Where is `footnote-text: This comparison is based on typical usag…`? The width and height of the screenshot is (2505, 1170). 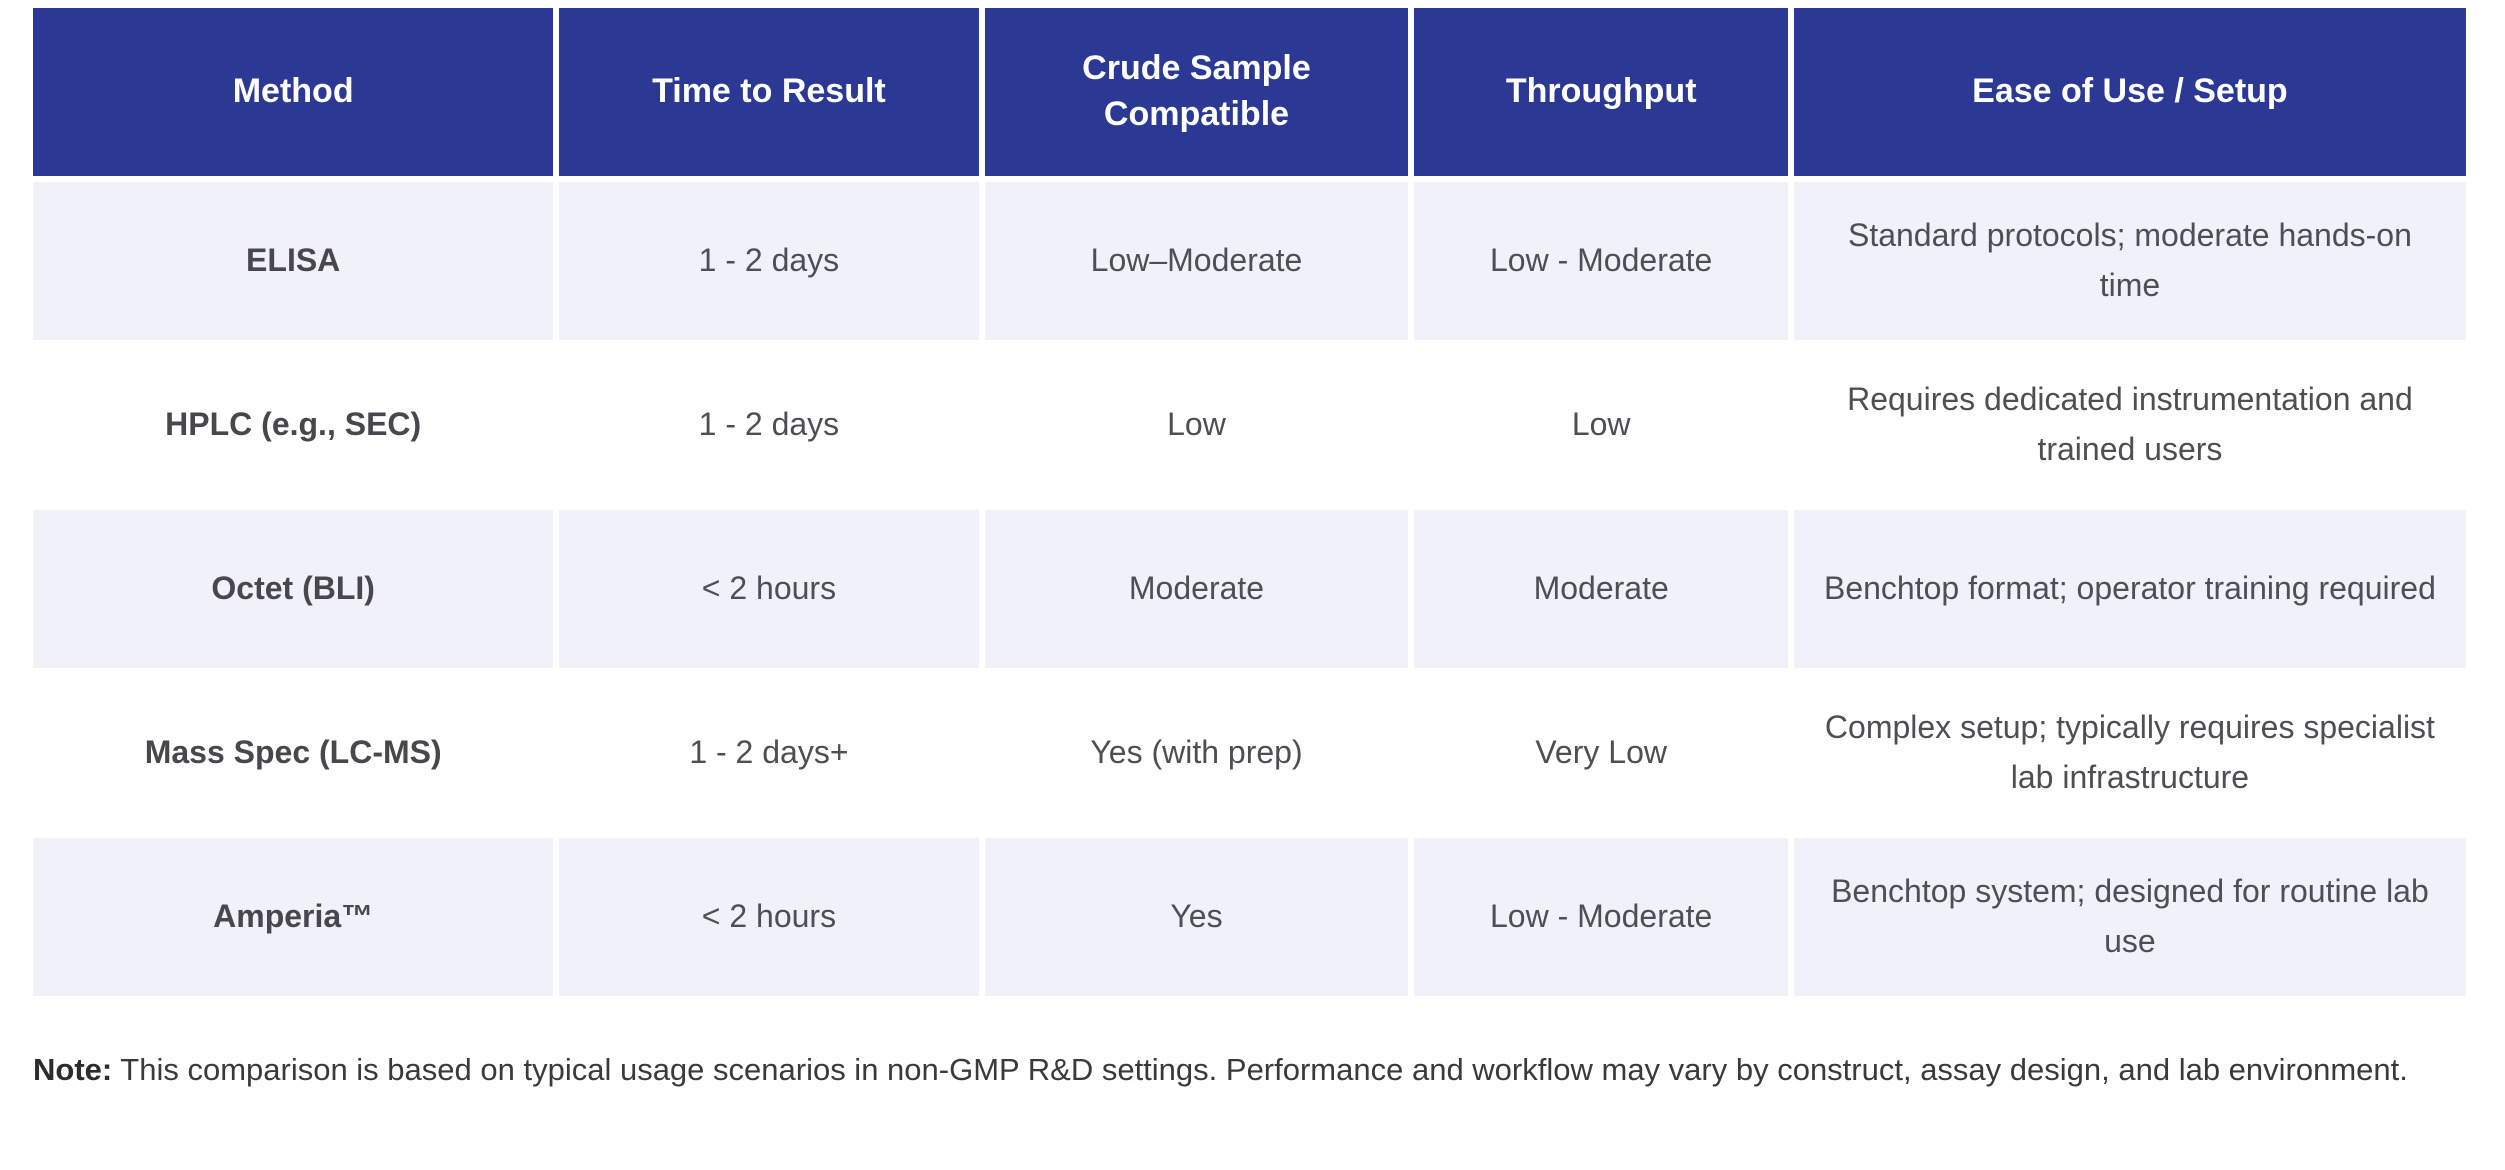 footnote-text: This comparison is based on typical usag… is located at coordinates (1260, 1069).